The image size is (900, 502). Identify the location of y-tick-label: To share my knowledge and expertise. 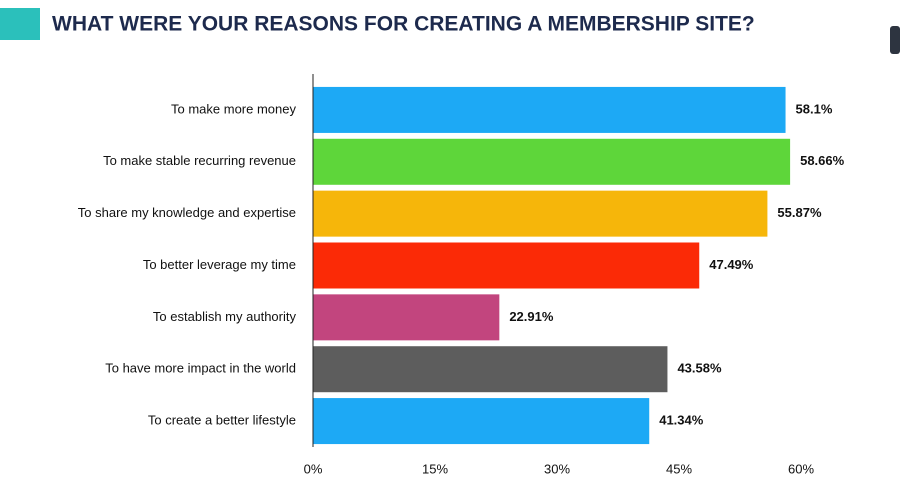
(187, 212).